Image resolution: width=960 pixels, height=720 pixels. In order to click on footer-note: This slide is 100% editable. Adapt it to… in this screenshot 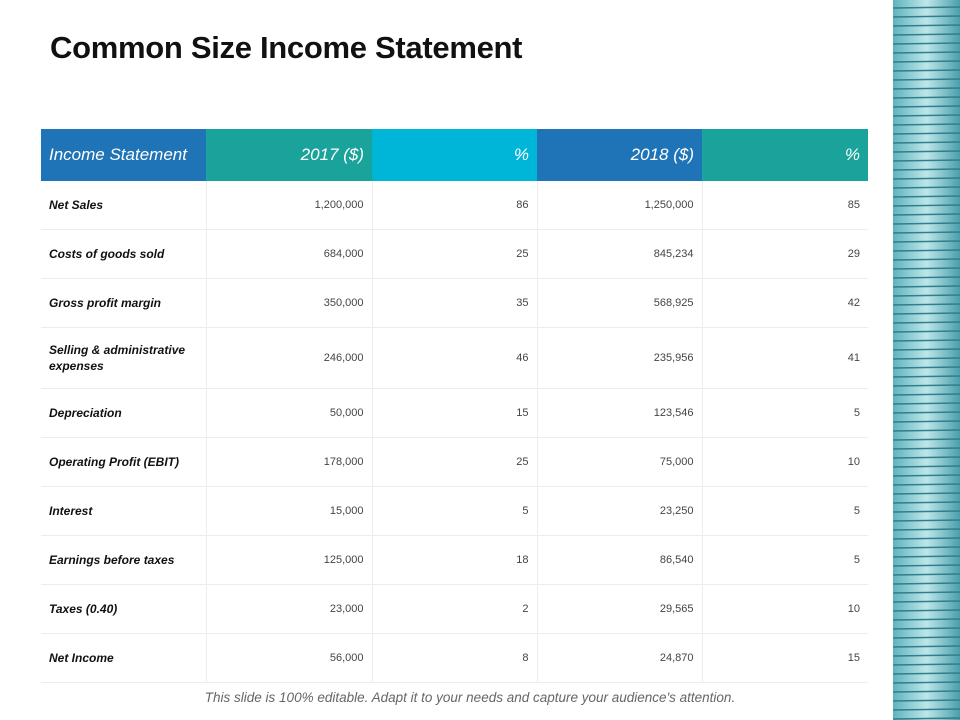, I will do `click(470, 697)`.